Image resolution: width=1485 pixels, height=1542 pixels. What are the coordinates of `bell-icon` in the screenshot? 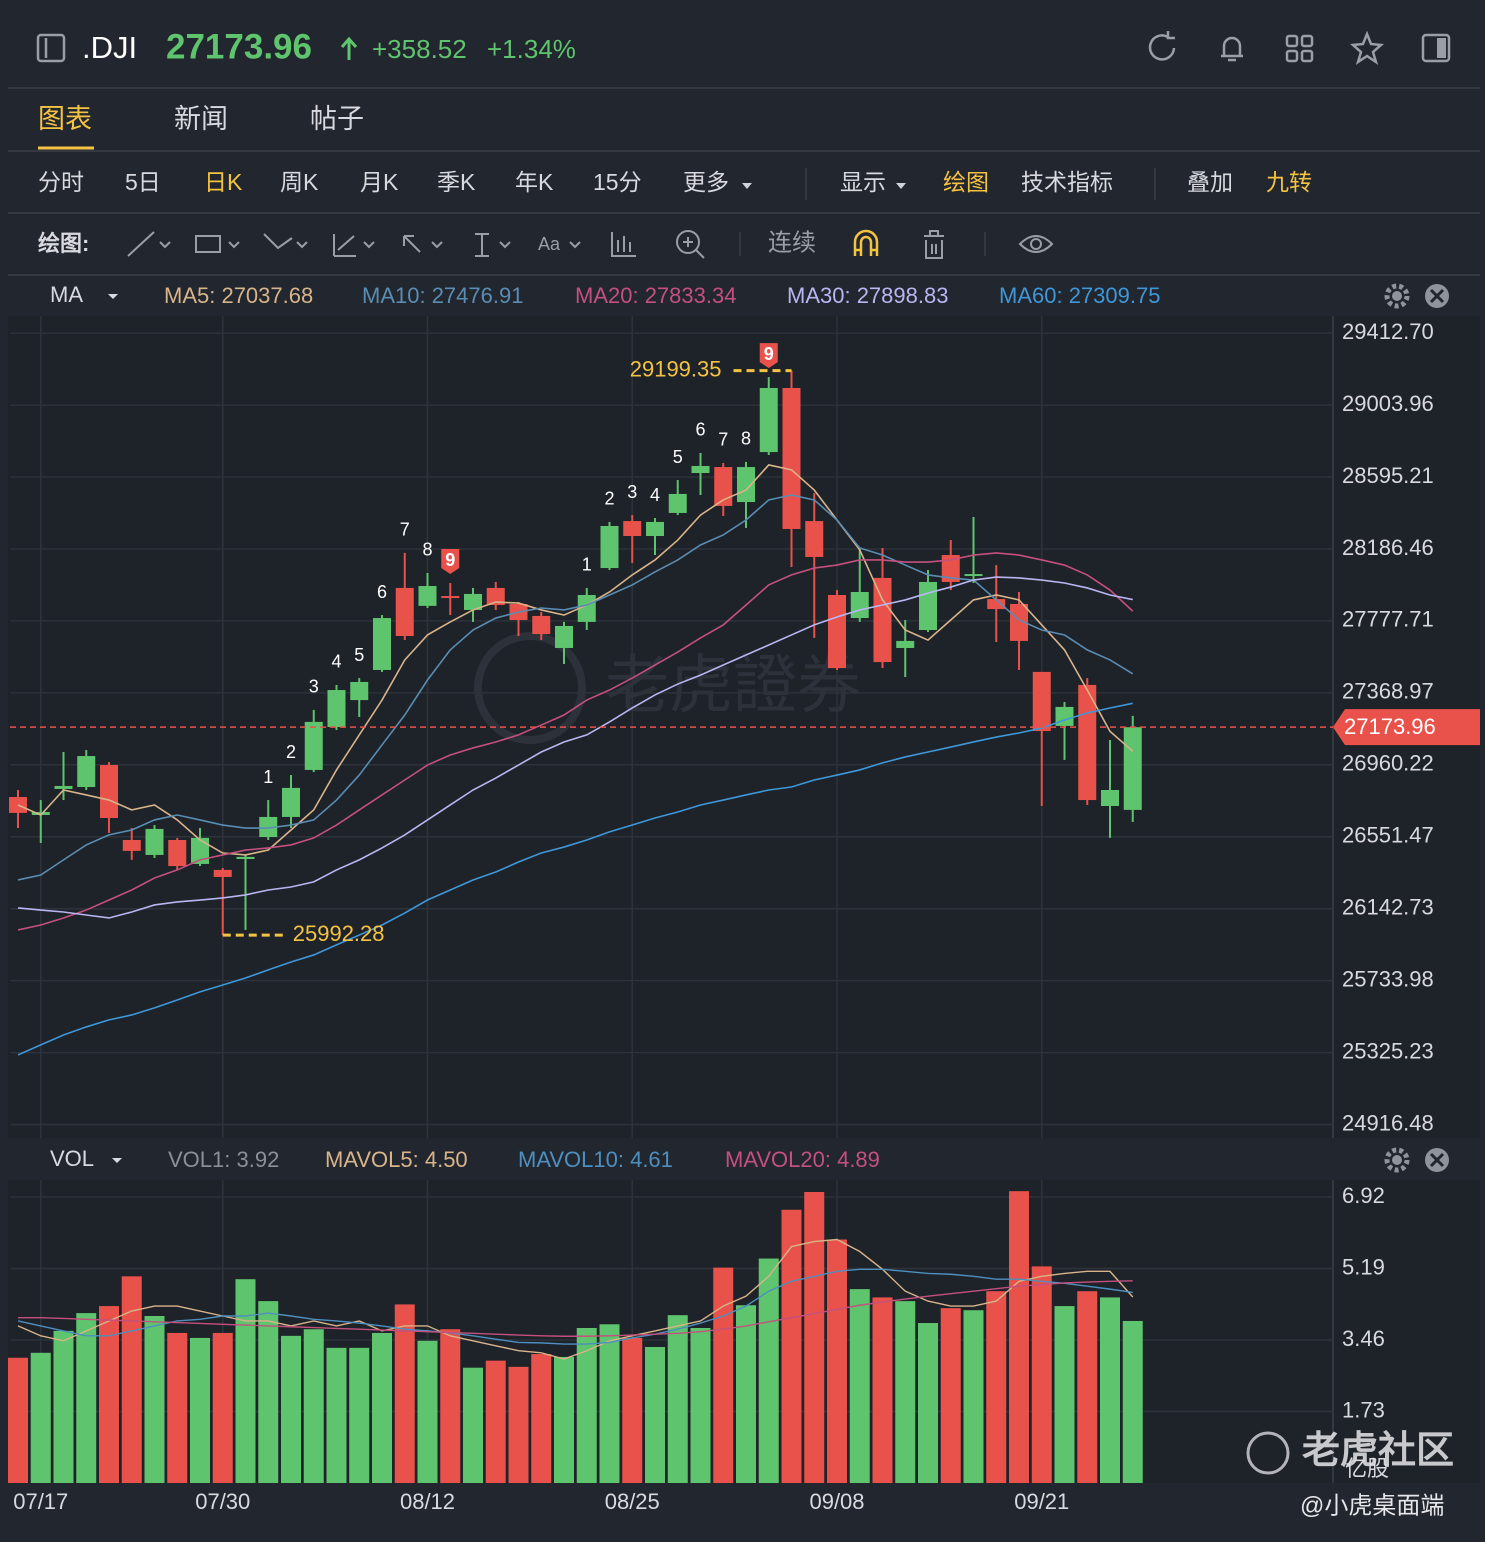 It's located at (1232, 49).